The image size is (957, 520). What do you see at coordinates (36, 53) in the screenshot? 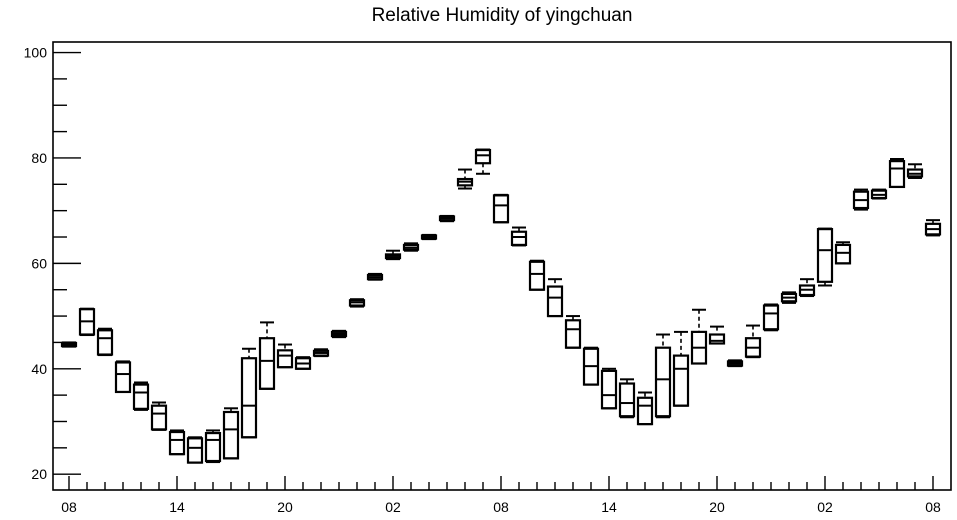
I see `y-tick-label: 100` at bounding box center [36, 53].